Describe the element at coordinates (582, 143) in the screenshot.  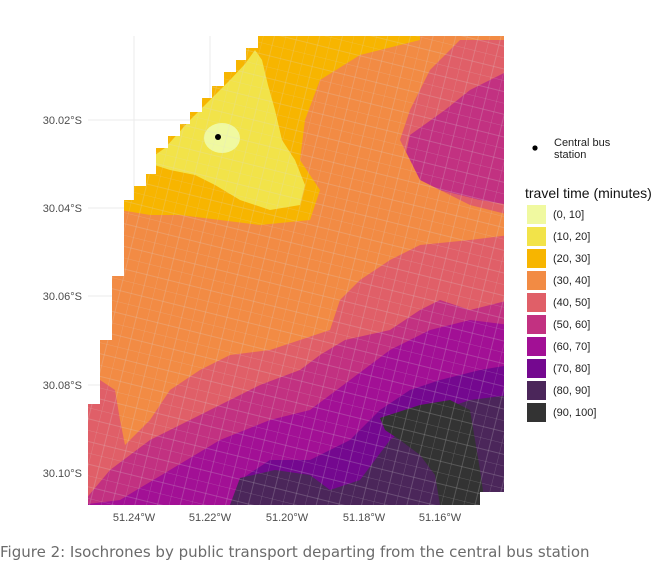
I see `point-legend-label-line1: Central bus` at that location.